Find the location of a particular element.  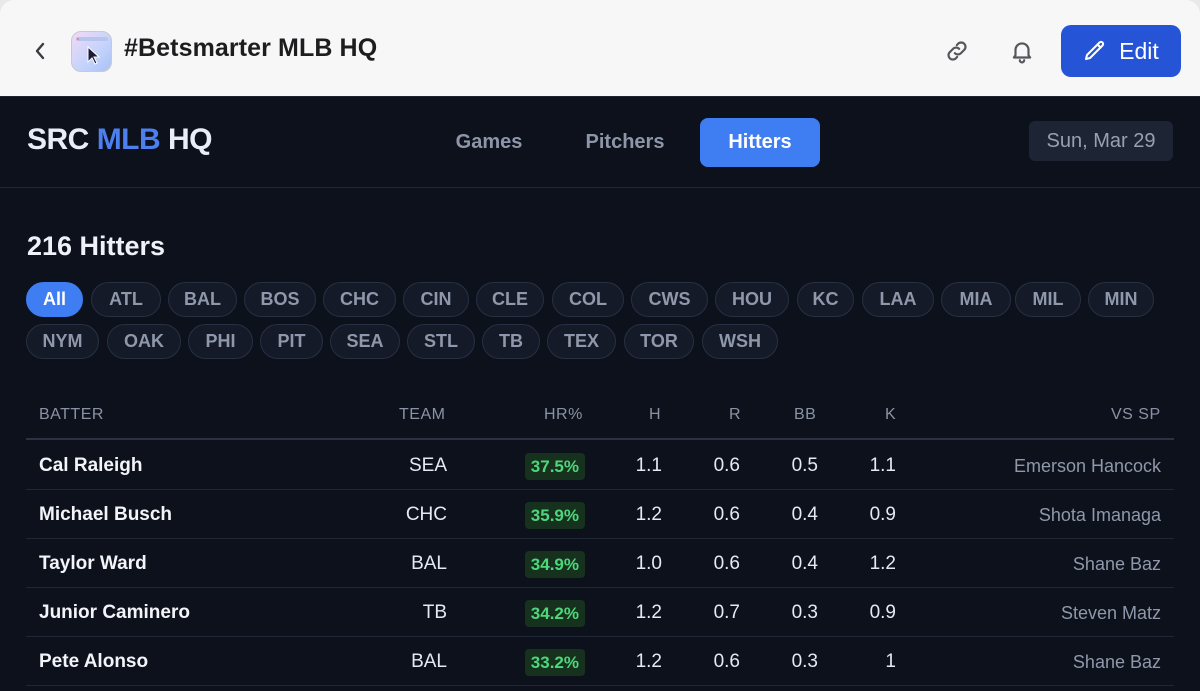

batter-name: Michael Busch is located at coordinates (106, 514).